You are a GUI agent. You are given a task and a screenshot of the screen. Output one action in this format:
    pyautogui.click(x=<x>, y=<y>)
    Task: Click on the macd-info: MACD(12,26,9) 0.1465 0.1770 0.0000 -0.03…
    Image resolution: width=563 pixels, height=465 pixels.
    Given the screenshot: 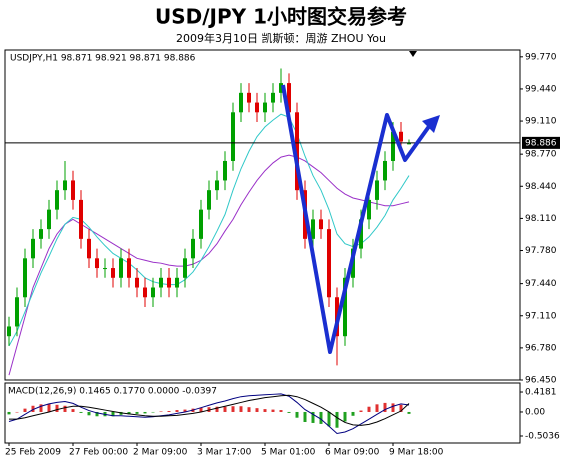 What is the action you would take?
    pyautogui.click(x=112, y=392)
    